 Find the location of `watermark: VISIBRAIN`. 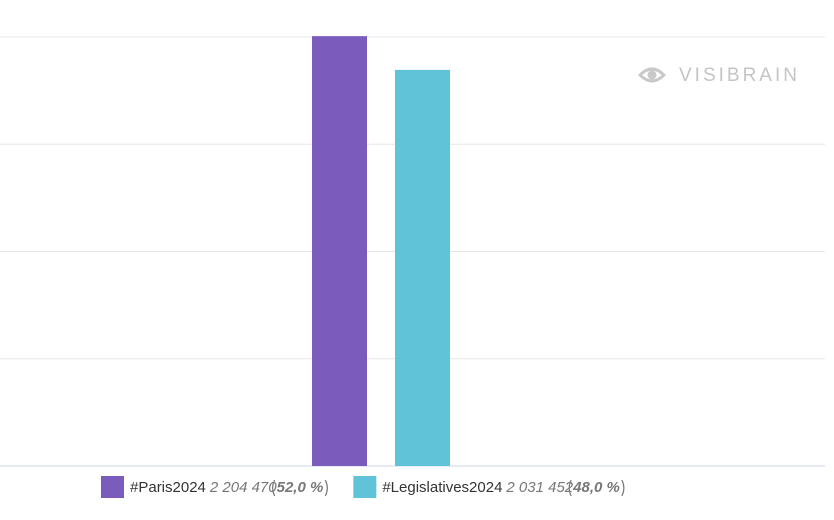

watermark: VISIBRAIN is located at coordinates (739, 75).